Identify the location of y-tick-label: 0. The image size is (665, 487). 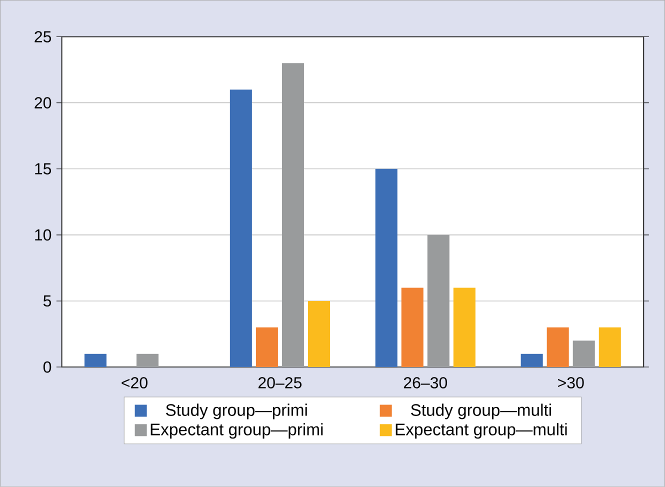
(47, 367).